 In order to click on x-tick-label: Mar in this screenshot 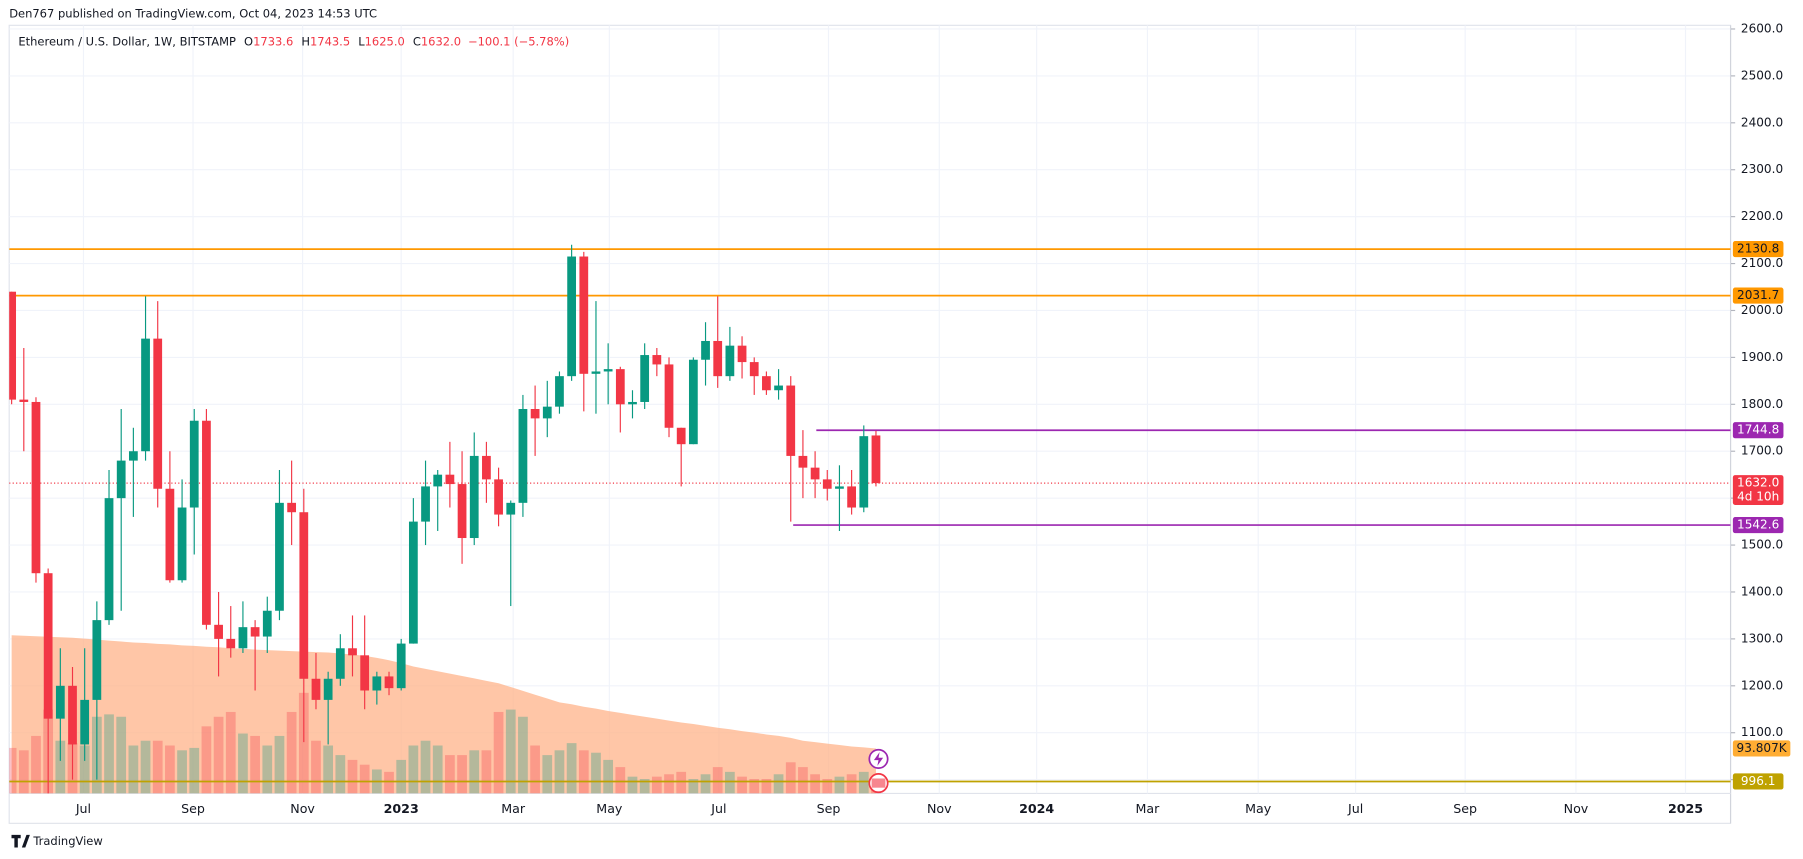, I will do `click(513, 808)`.